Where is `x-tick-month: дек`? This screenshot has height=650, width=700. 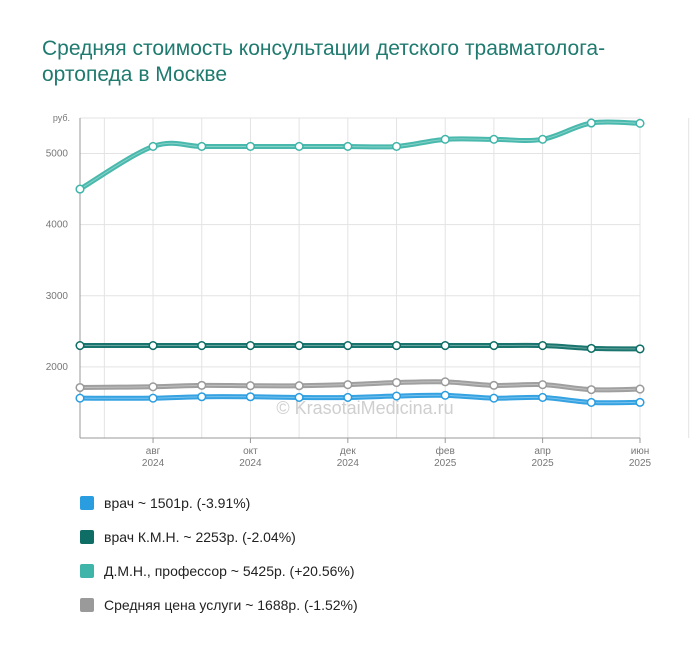
x-tick-month: дек is located at coordinates (348, 451).